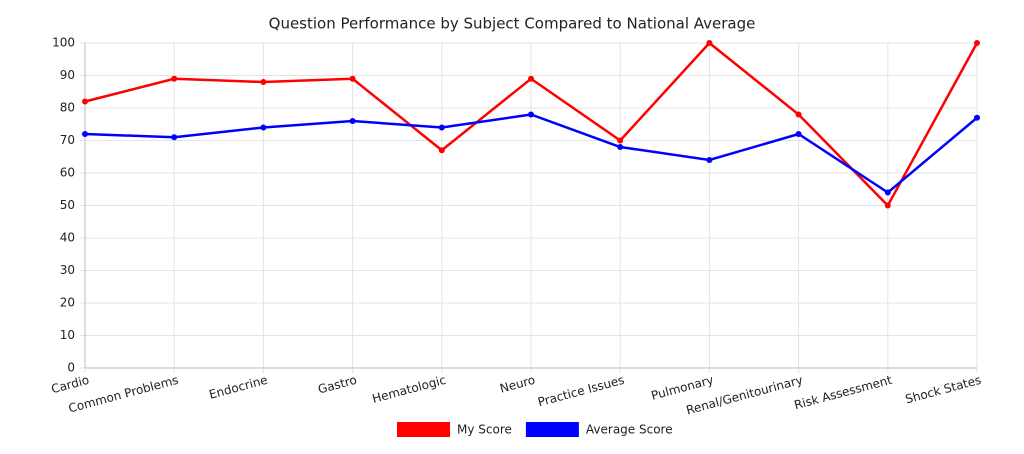 The width and height of the screenshot is (1024, 454). Describe the element at coordinates (67, 238) in the screenshot. I see `y-tick-label: 40` at that location.